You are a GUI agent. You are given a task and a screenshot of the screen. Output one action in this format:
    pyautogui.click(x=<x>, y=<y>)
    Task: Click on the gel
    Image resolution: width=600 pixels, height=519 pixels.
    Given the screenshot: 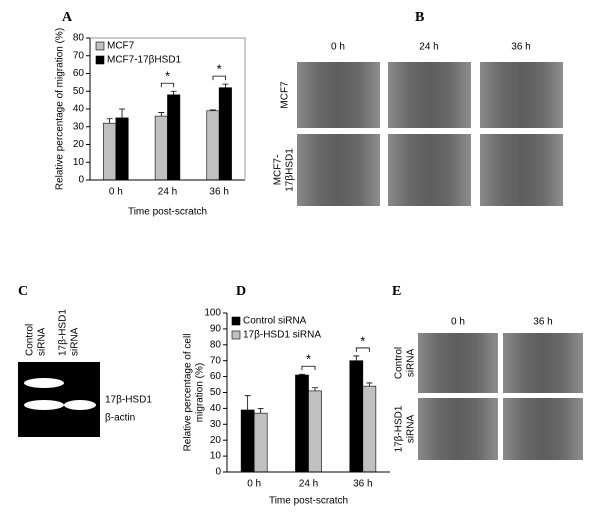 What is the action you would take?
    pyautogui.click(x=59, y=399)
    